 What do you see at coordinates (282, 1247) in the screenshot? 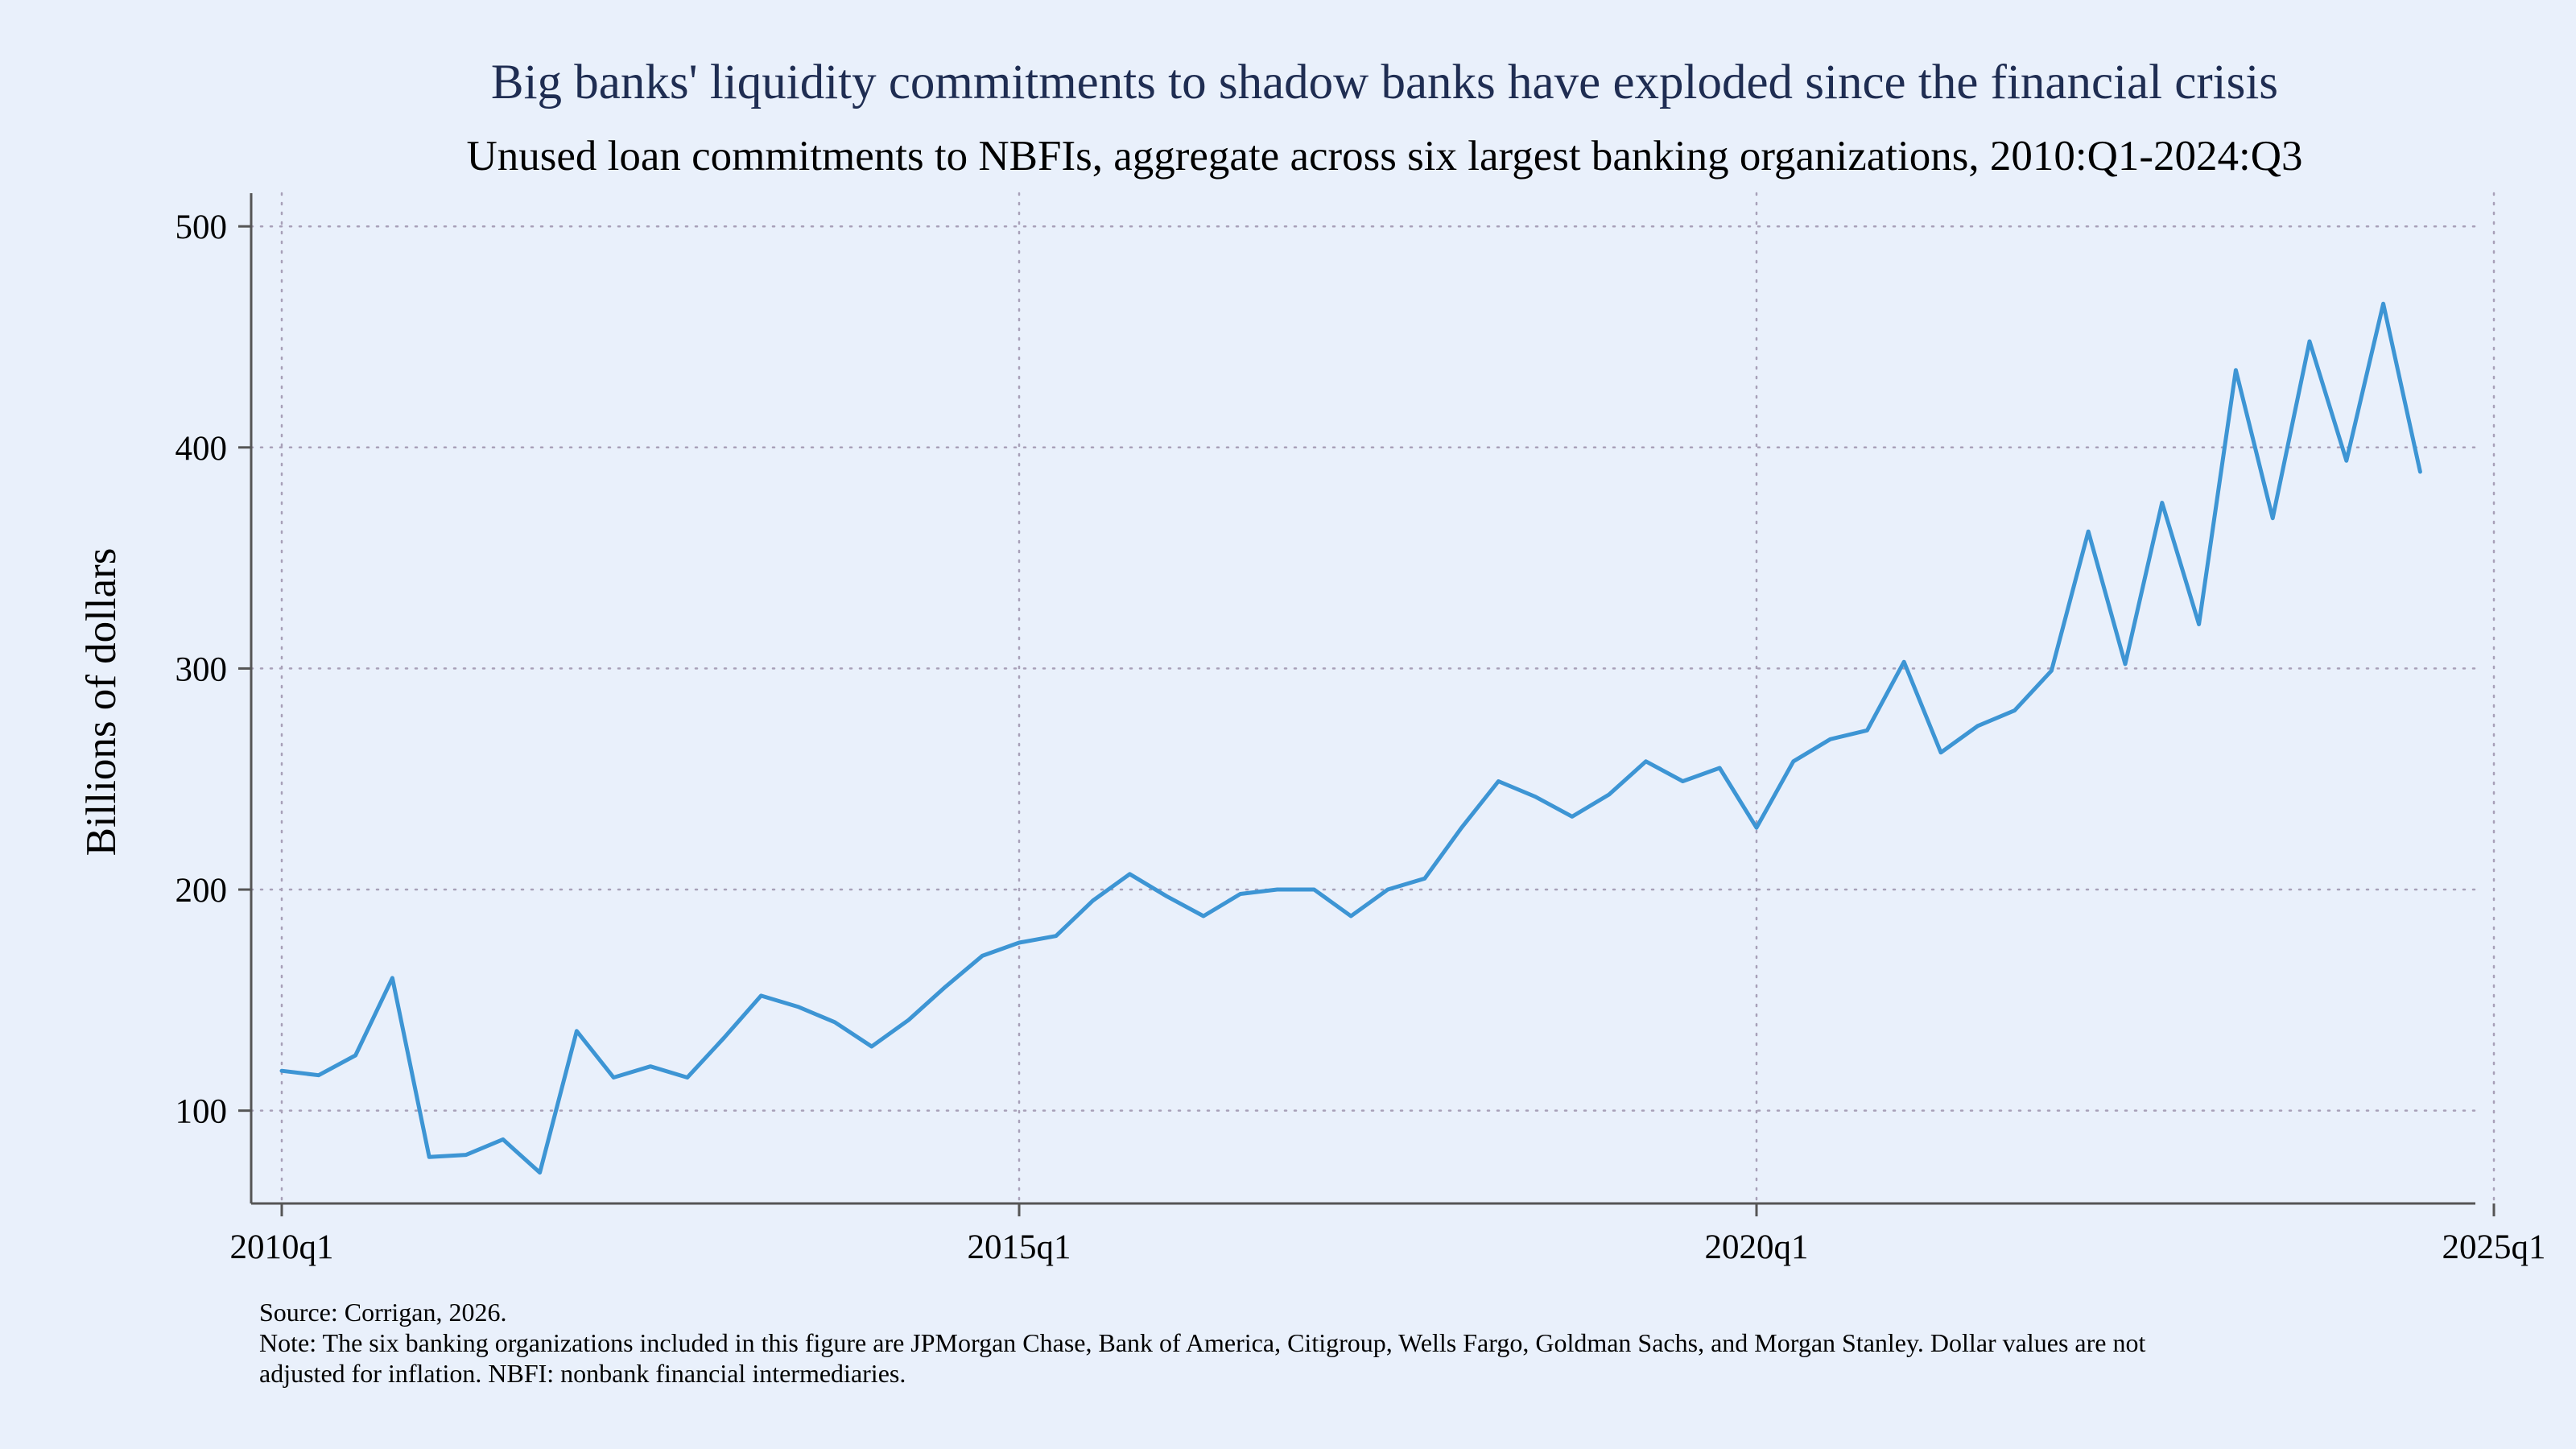
I see `x-tick-label: 2010q1` at bounding box center [282, 1247].